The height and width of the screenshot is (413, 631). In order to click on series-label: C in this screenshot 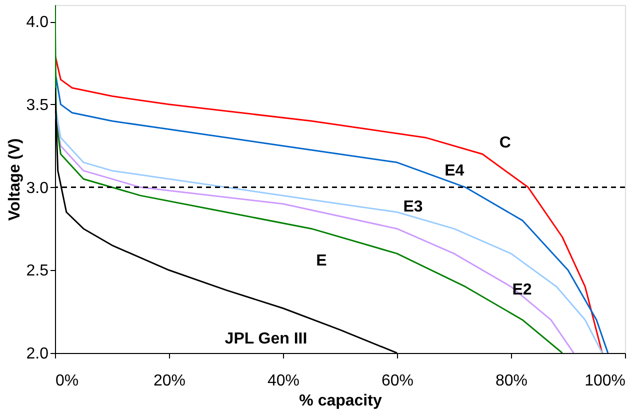, I will do `click(505, 143)`.